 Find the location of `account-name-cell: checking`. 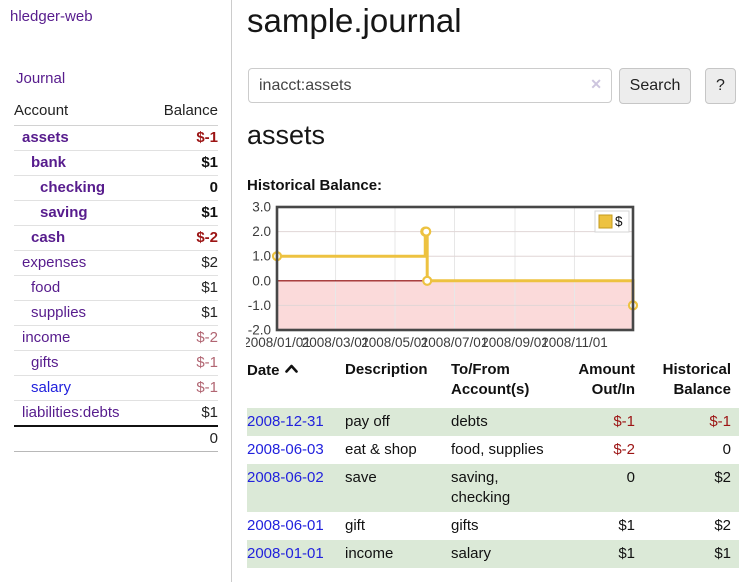

account-name-cell: checking is located at coordinates (81, 188).